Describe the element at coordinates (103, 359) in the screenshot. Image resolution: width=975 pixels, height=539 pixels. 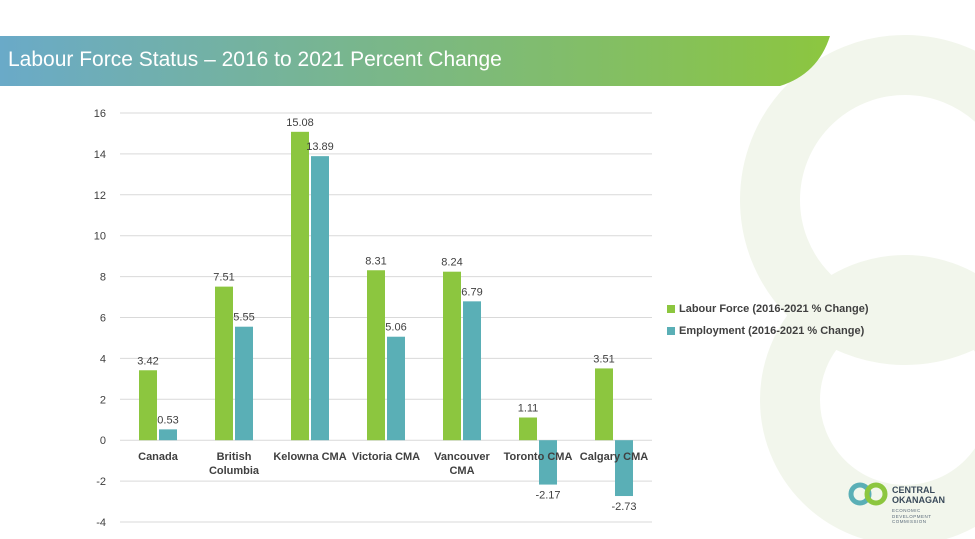
I see `y-tick-label: 4` at that location.